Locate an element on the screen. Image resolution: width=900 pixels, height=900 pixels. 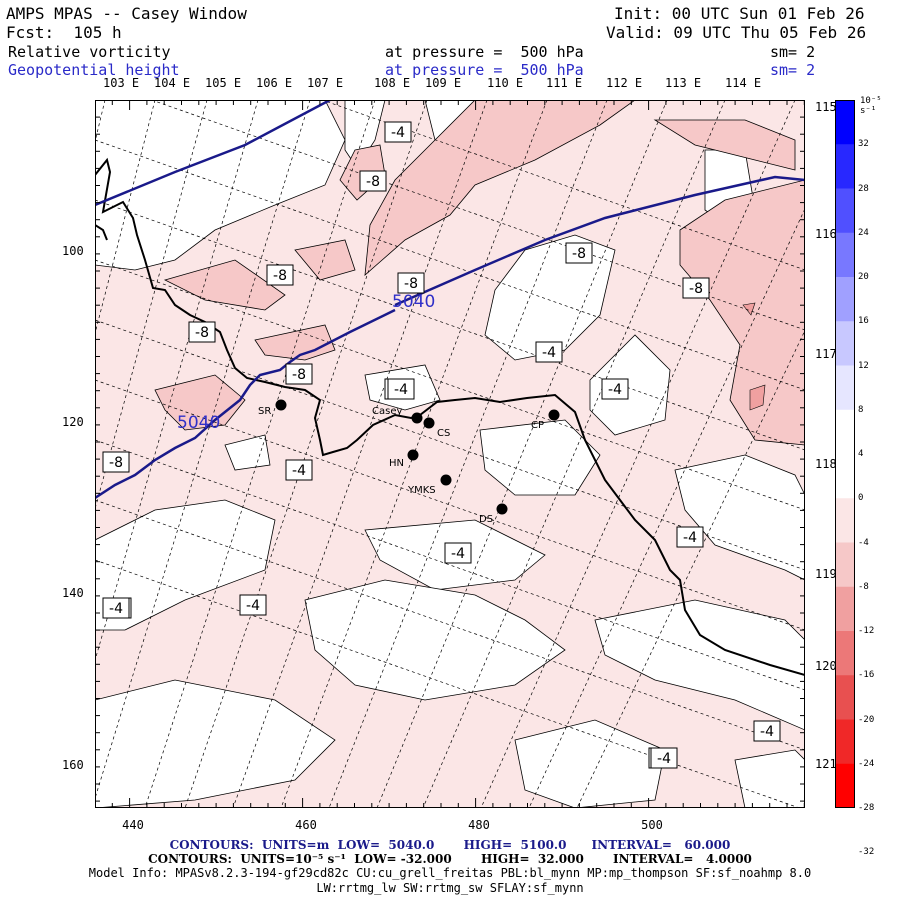
station-label: DS is located at coordinates (486, 519).